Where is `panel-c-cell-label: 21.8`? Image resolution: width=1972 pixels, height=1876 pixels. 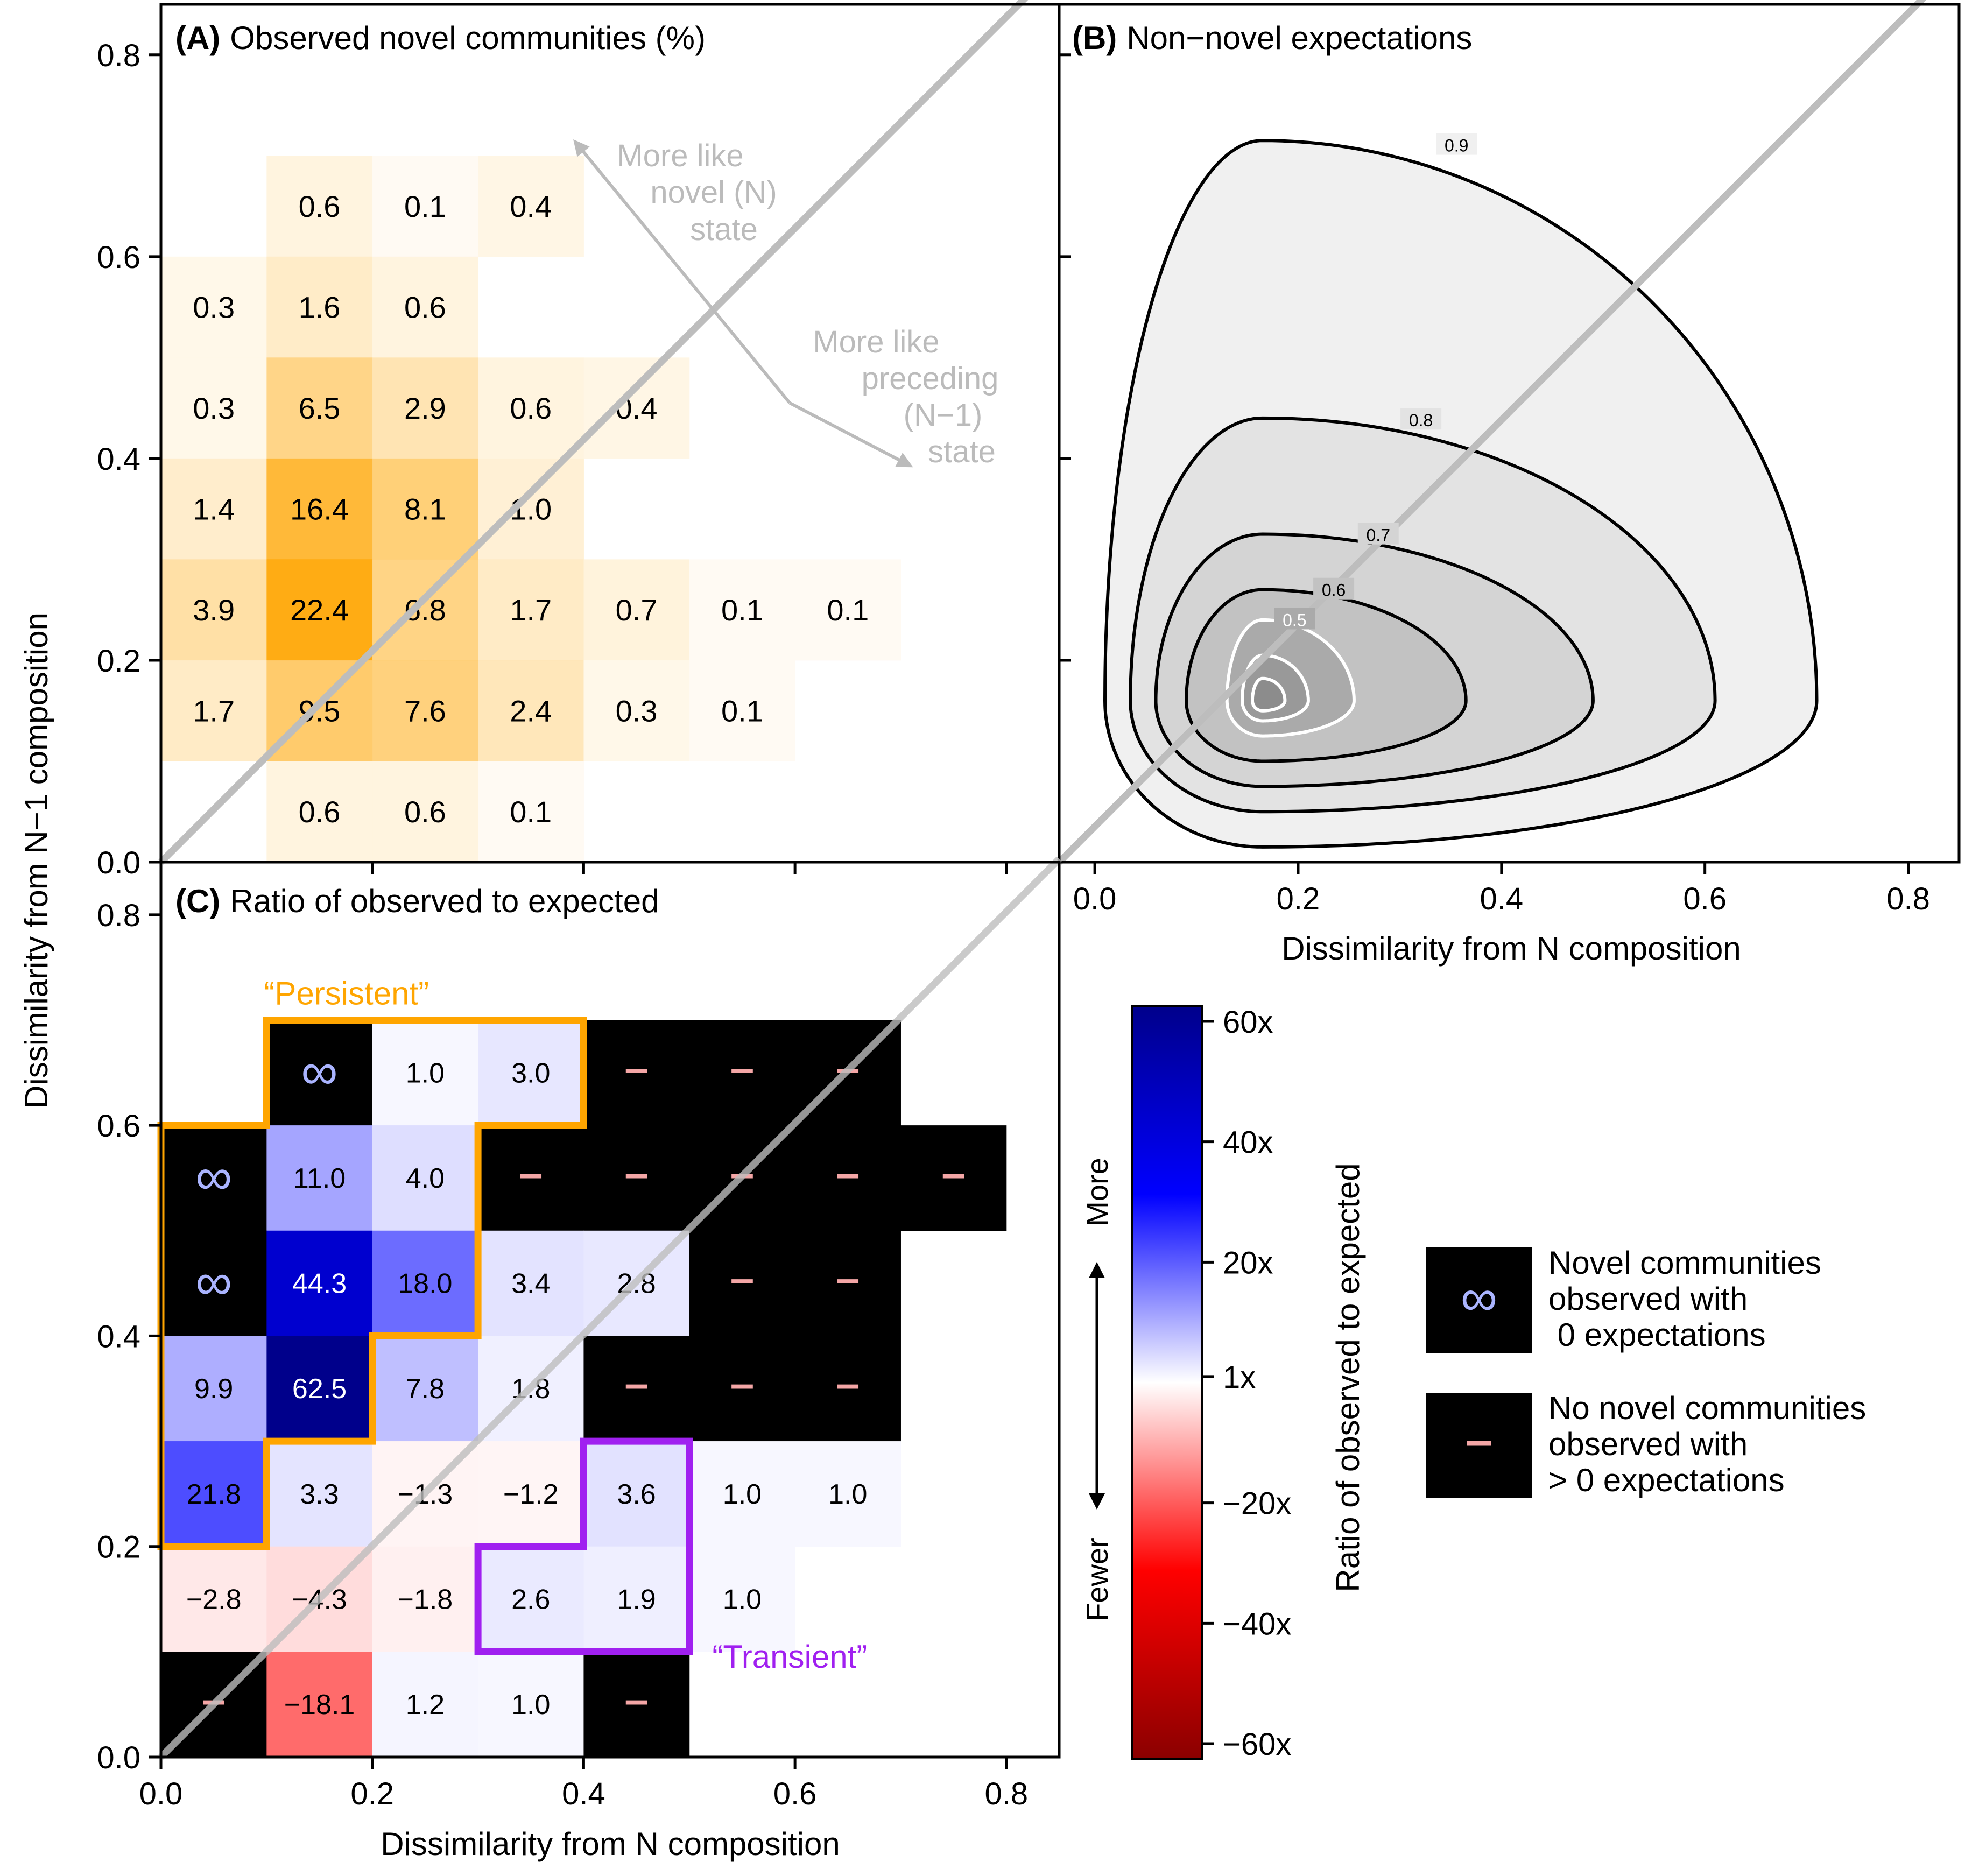
panel-c-cell-label: 21.8 is located at coordinates (214, 1494).